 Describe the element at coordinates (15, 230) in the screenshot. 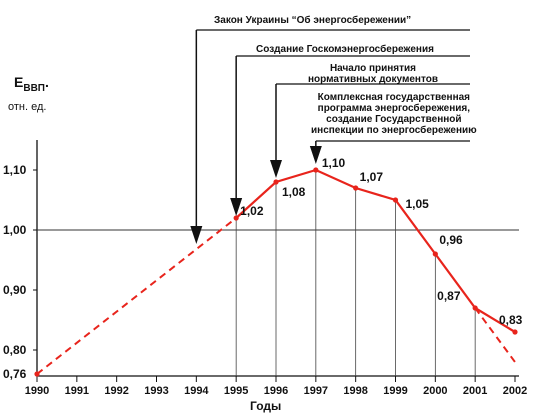

I see `y-tick-label: 1,00` at that location.